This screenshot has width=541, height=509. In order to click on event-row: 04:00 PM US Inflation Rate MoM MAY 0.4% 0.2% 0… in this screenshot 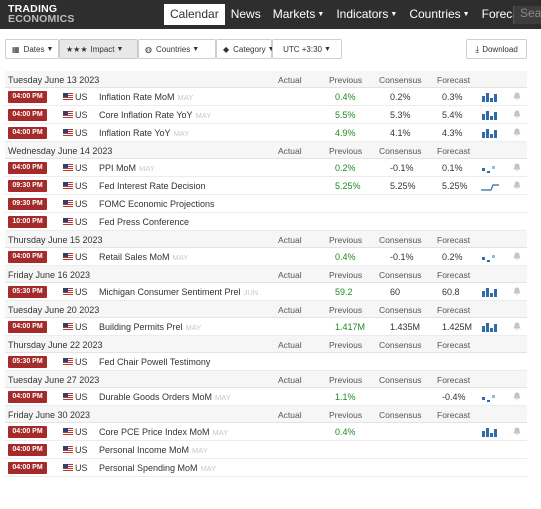, I will do `click(266, 97)`.